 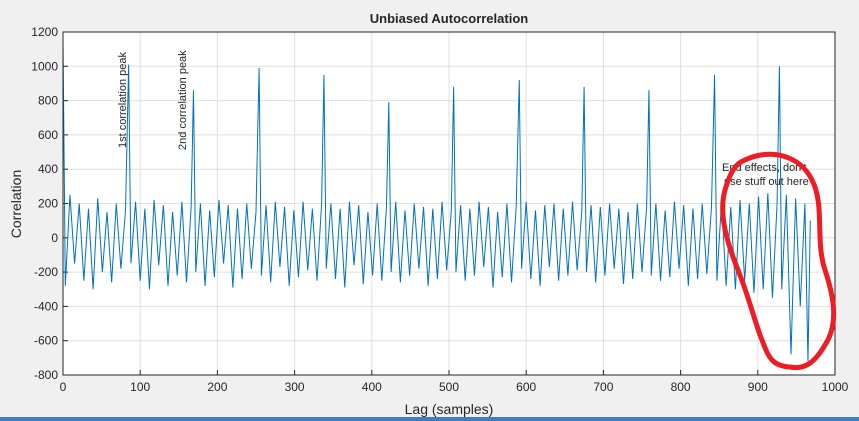 What do you see at coordinates (48, 135) in the screenshot?
I see `y-tick-label: 600` at bounding box center [48, 135].